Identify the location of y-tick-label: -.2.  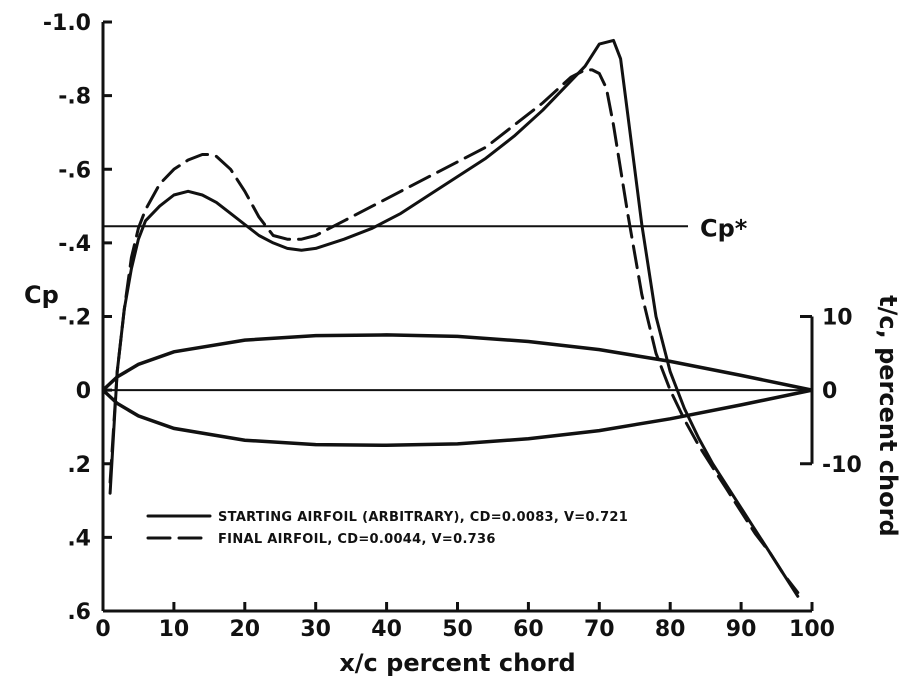
(74, 318).